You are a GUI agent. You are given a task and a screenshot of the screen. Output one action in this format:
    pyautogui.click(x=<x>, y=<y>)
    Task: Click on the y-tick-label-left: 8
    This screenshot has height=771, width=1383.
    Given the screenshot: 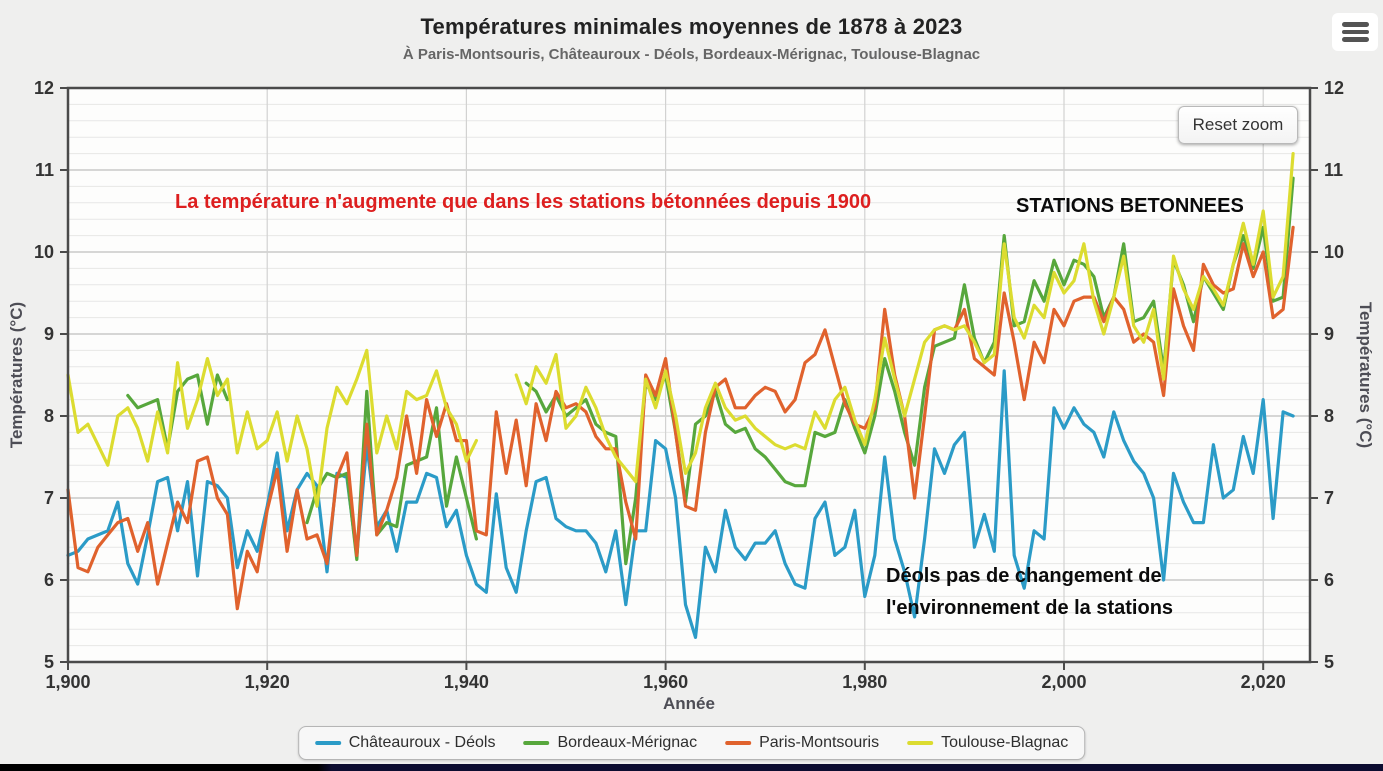 What is the action you would take?
    pyautogui.click(x=49, y=416)
    